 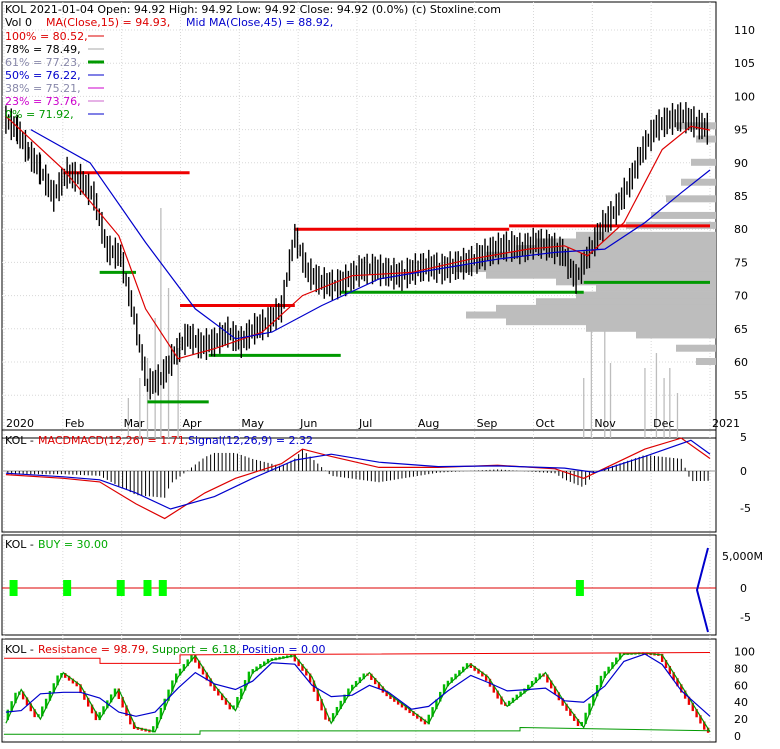 What do you see at coordinates (359, 590) in the screenshot?
I see `buy-markers` at bounding box center [359, 590].